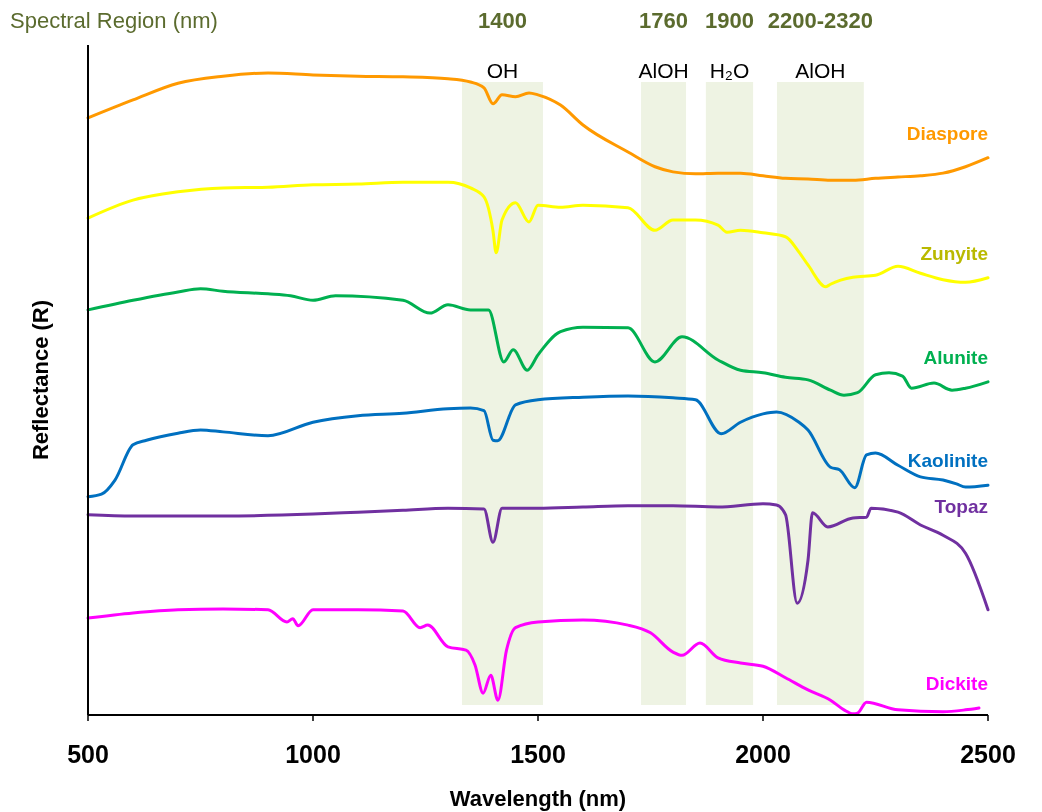 Image resolution: width=1042 pixels, height=812 pixels. I want to click on x-tick-label: 500, so click(88, 754).